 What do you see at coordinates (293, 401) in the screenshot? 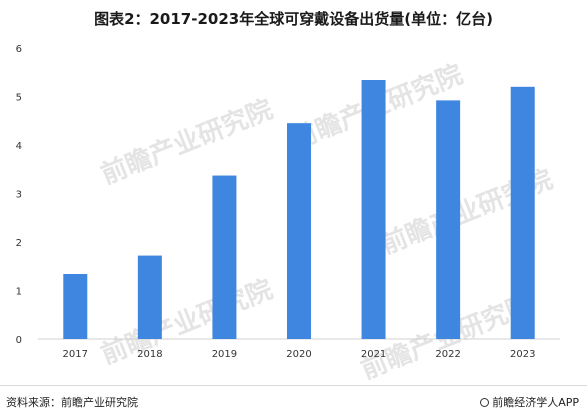
I see `footer: 资料来源：前瞻产业研究院 前瞻经济学人APP` at bounding box center [293, 401].